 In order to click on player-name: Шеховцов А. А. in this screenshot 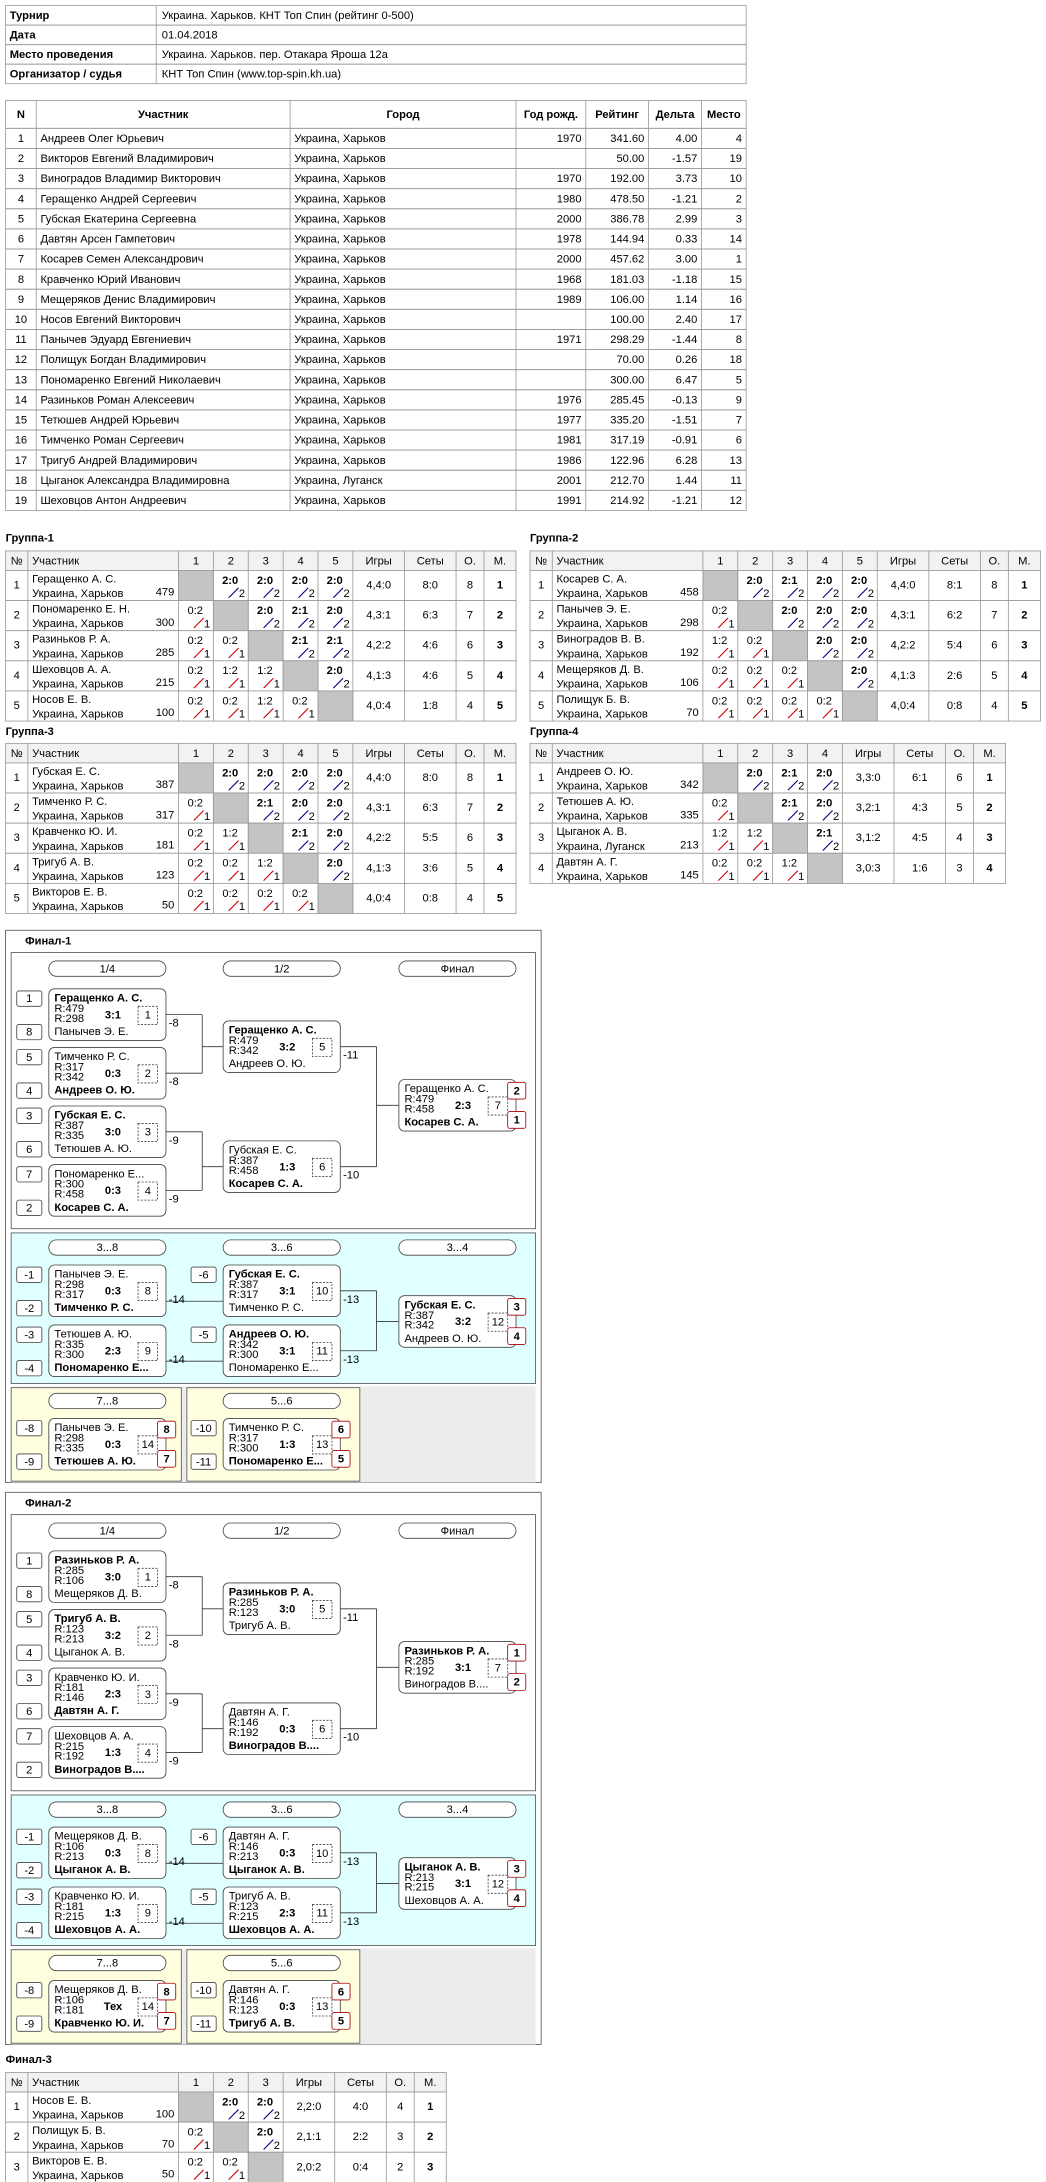, I will do `click(71, 670)`.